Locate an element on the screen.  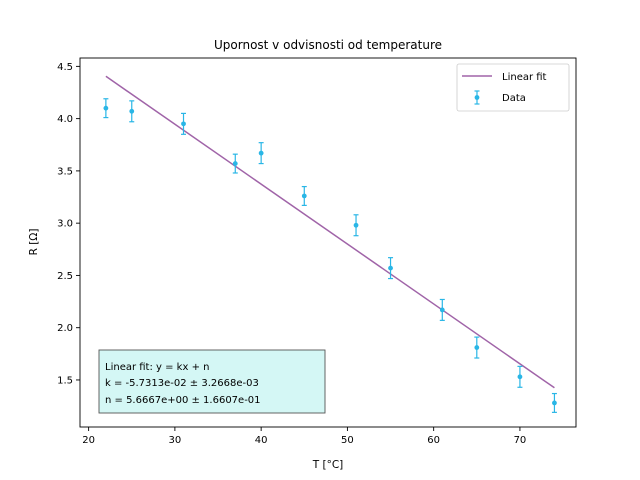
y-tick-label: 4.5 is located at coordinates (65, 67).